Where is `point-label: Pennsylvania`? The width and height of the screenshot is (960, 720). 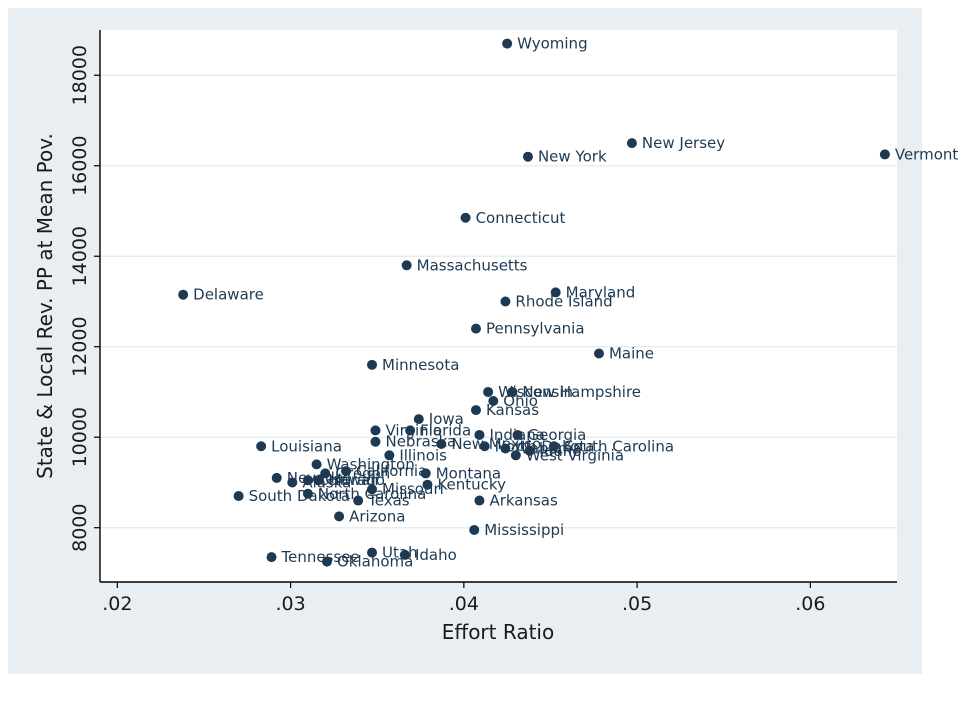
point-label: Pennsylvania is located at coordinates (535, 329).